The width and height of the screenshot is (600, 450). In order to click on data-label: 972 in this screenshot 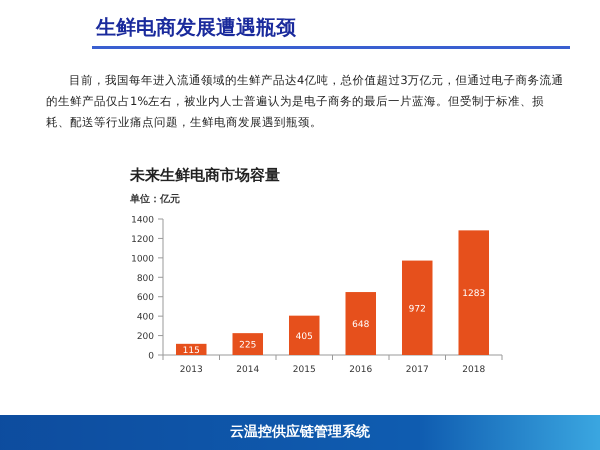, I will do `click(417, 309)`.